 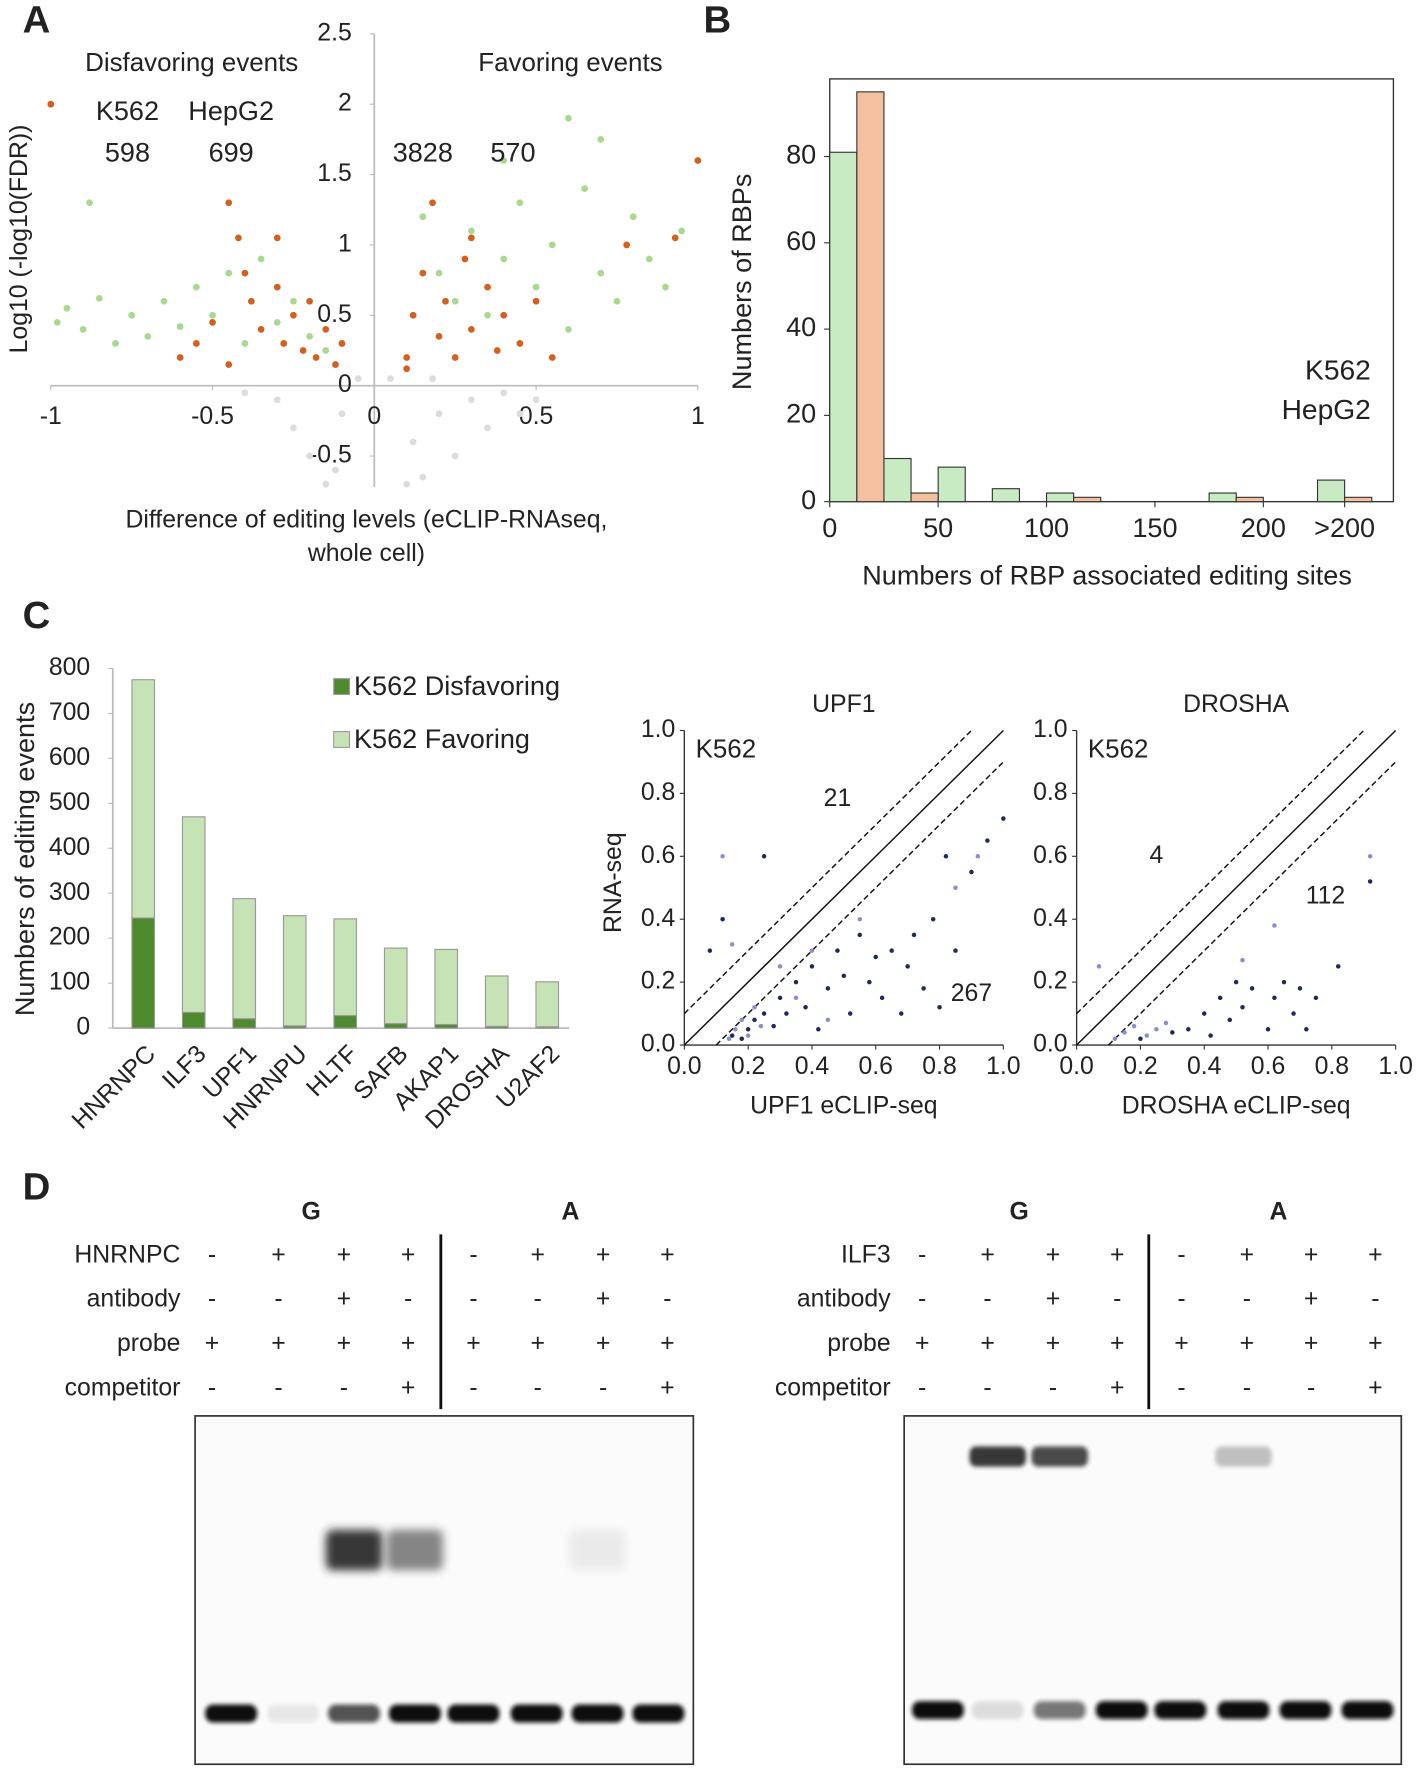 I want to click on y-tick-label: 0.4, so click(x=1050, y=918).